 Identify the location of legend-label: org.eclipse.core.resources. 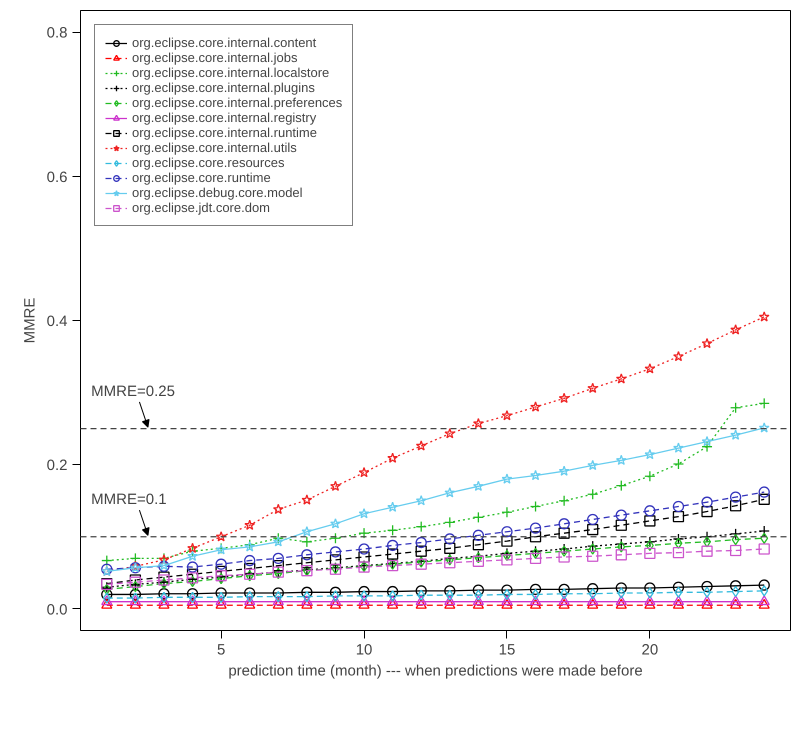
(208, 162).